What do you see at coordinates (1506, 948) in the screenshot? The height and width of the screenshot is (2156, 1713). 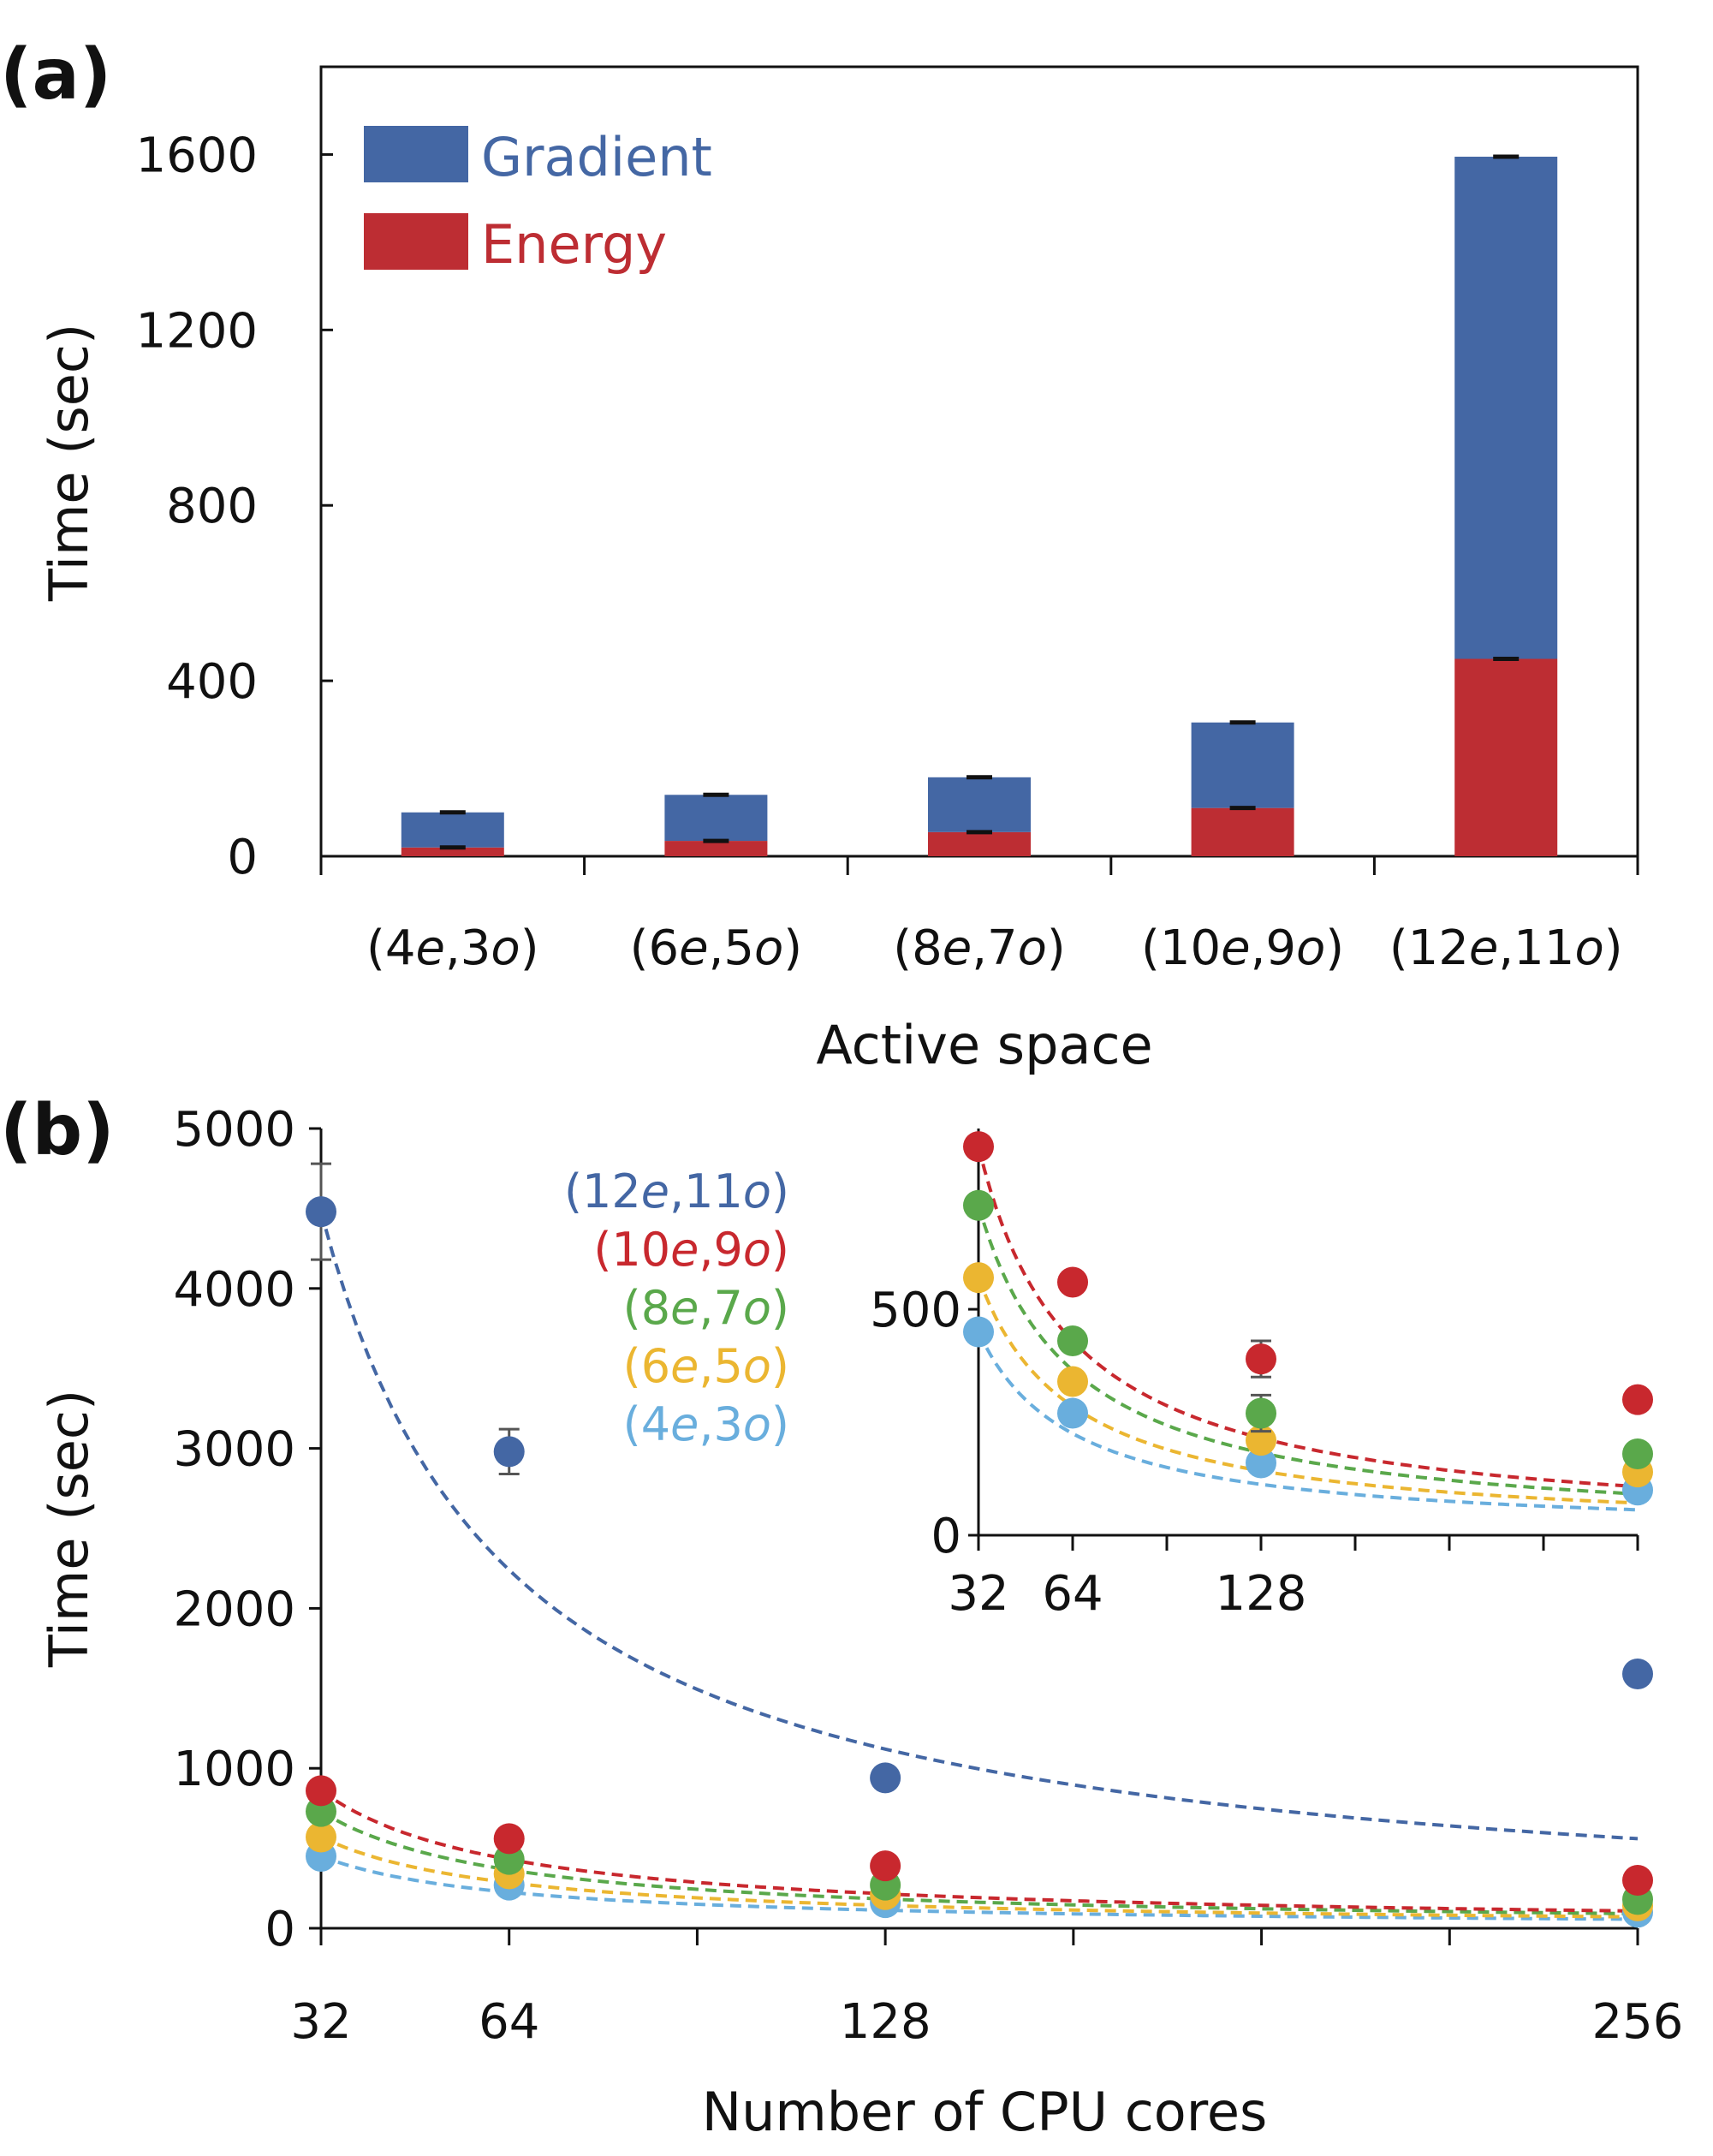 I see `x-tick-label-a: (12e,11o)` at bounding box center [1506, 948].